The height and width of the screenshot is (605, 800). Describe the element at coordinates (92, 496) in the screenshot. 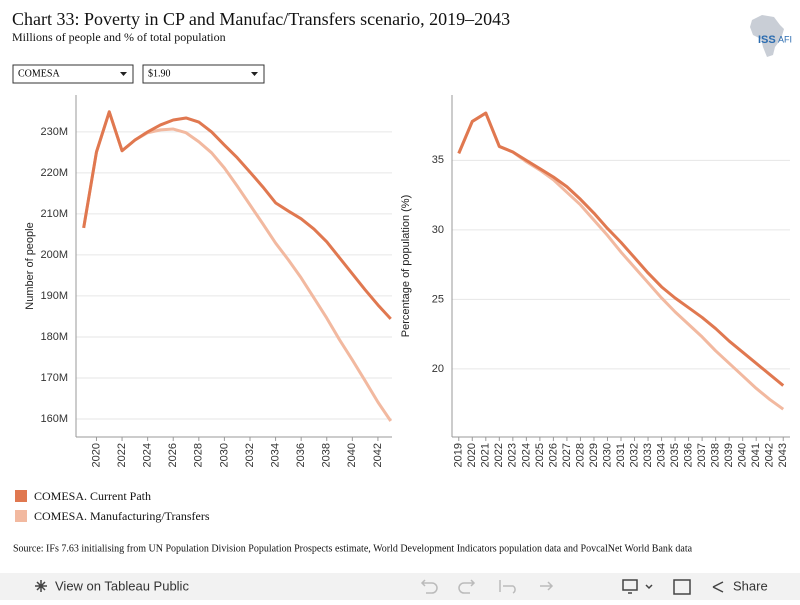

I see `legend-label: COMESA. Current Path` at that location.